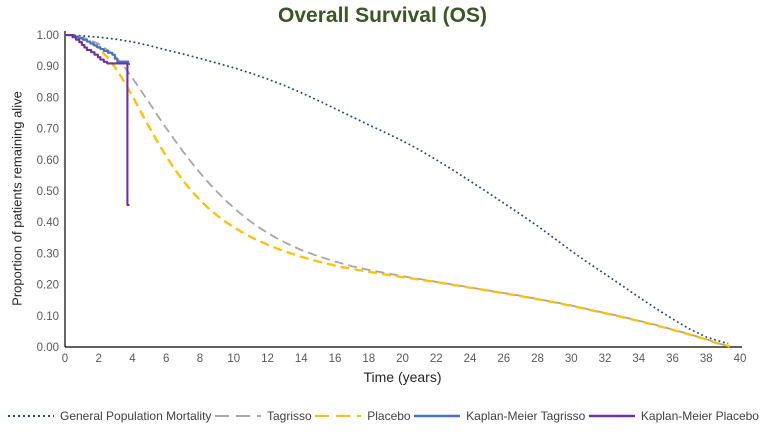 The image size is (765, 432). Describe the element at coordinates (48, 348) in the screenshot. I see `y-tick-label: 0.00` at that location.